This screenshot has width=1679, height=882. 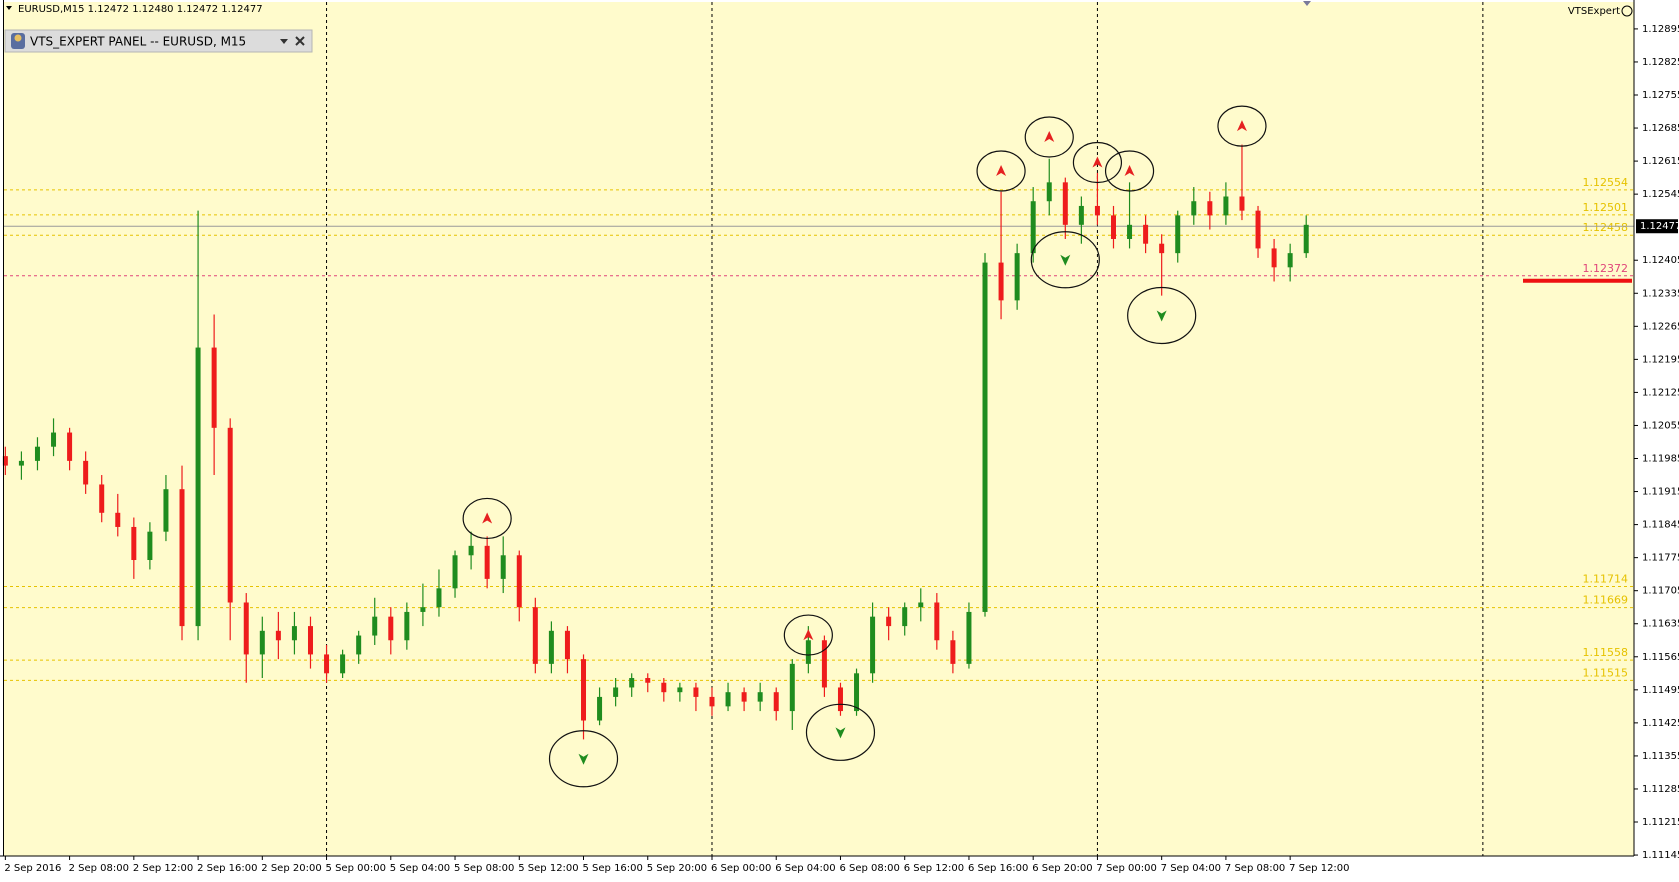 What do you see at coordinates (1660, 690) in the screenshot?
I see `y-tick-label: 1.11495` at bounding box center [1660, 690].